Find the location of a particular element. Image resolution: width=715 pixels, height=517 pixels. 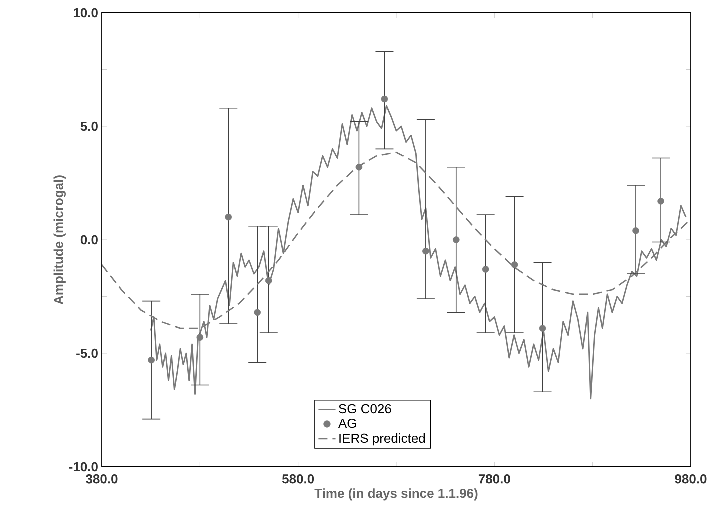

legend-label: SG C026 is located at coordinates (365, 409).